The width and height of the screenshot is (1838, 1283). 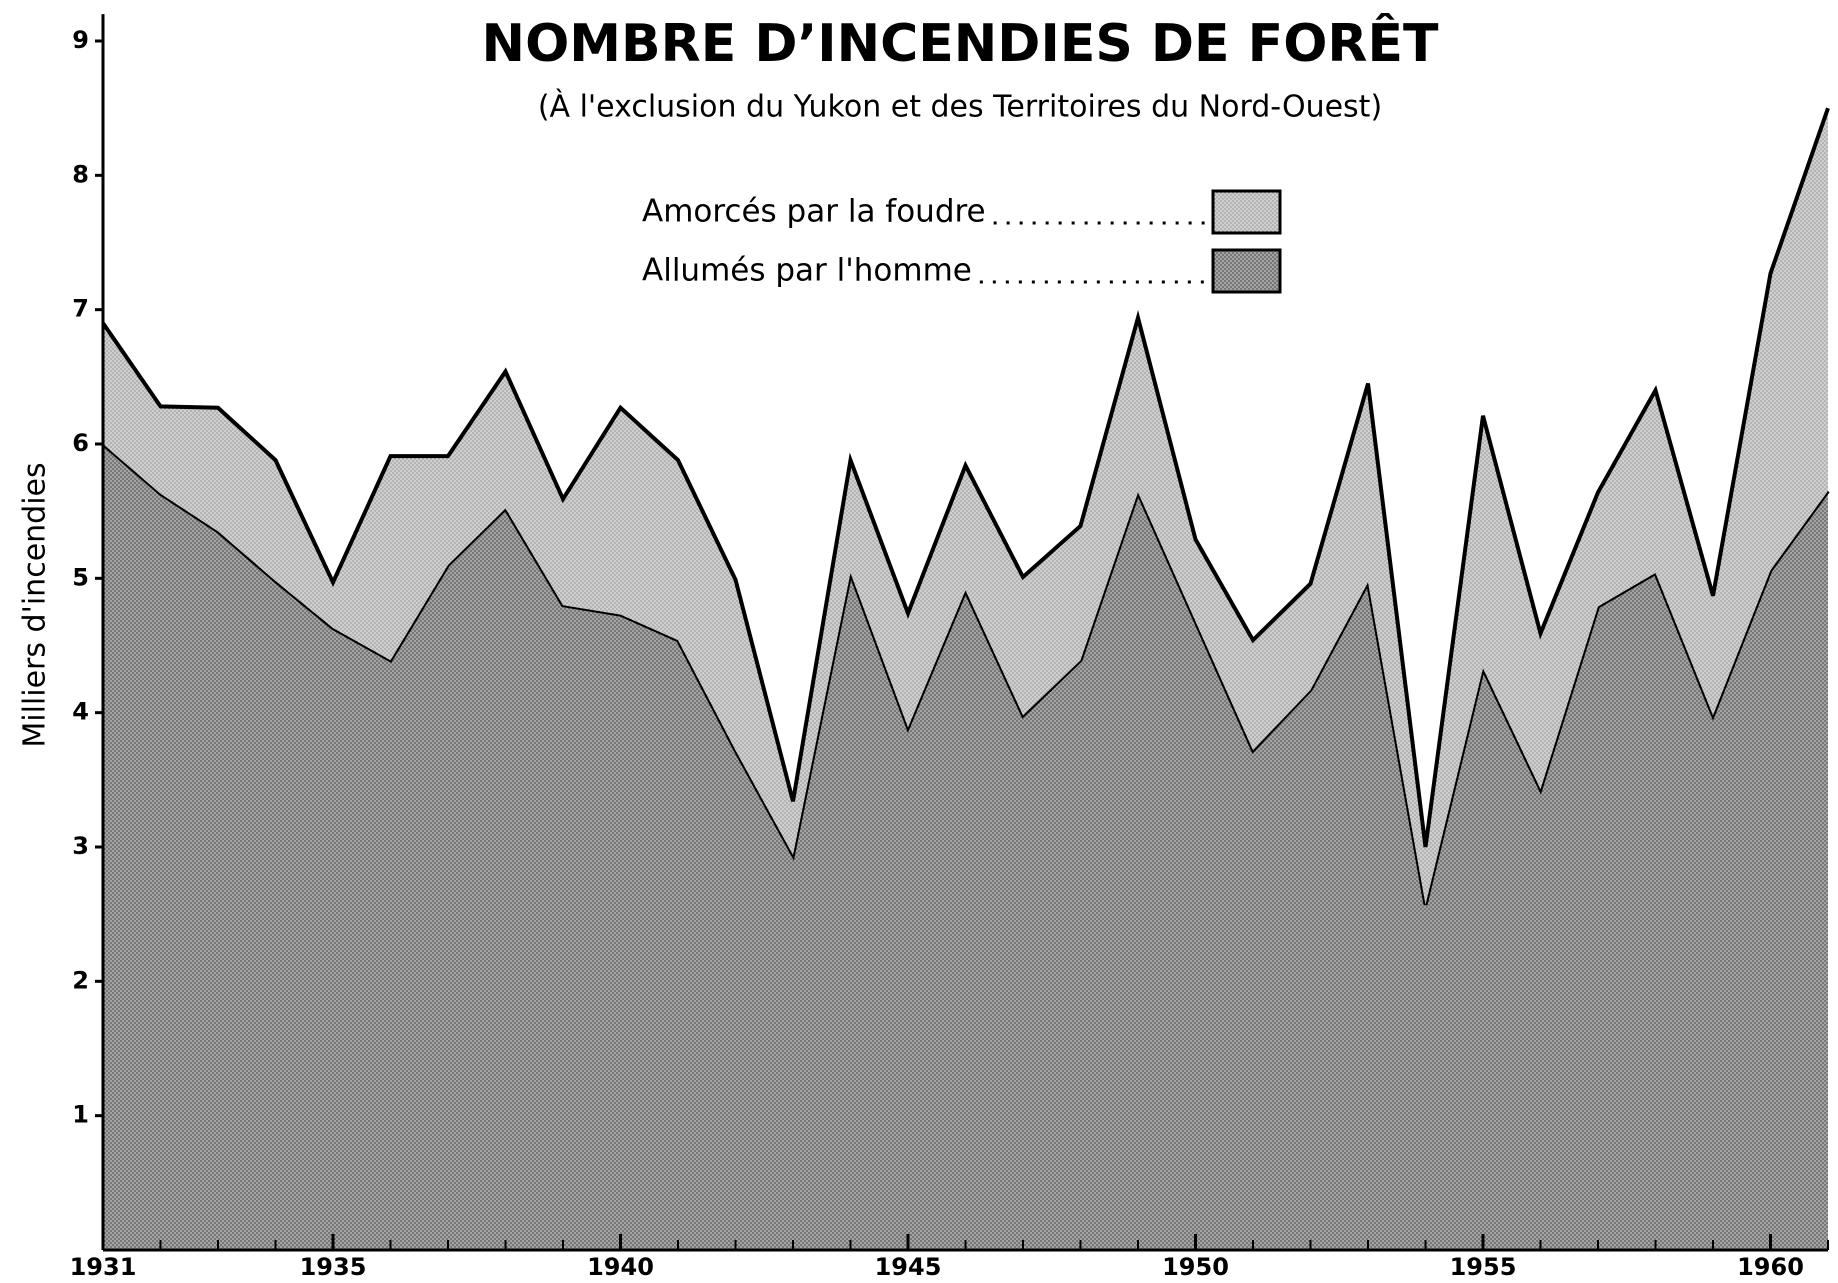 I want to click on legend-label: Allumés par l'homme, so click(x=807, y=271).